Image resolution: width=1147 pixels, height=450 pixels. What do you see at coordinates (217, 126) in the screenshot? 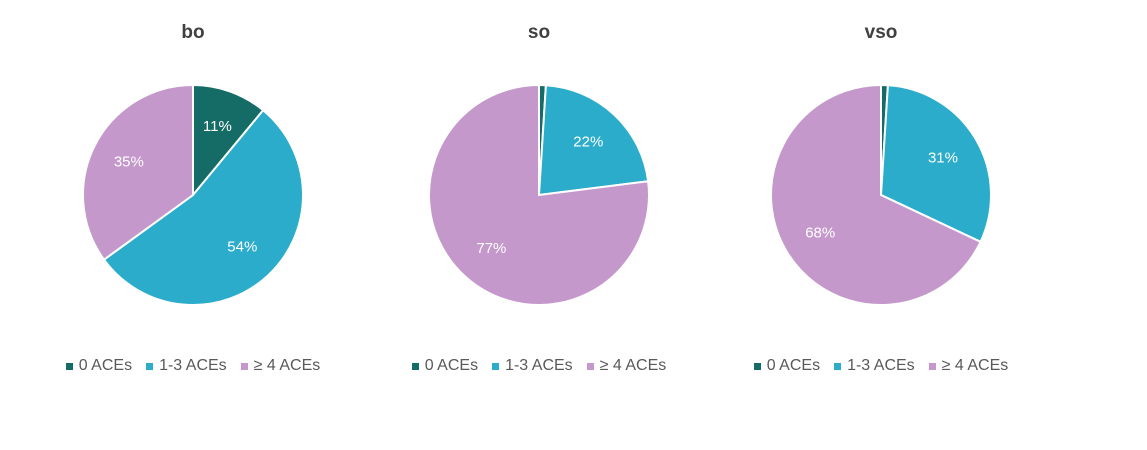
I see `data-label: 11%` at bounding box center [217, 126].